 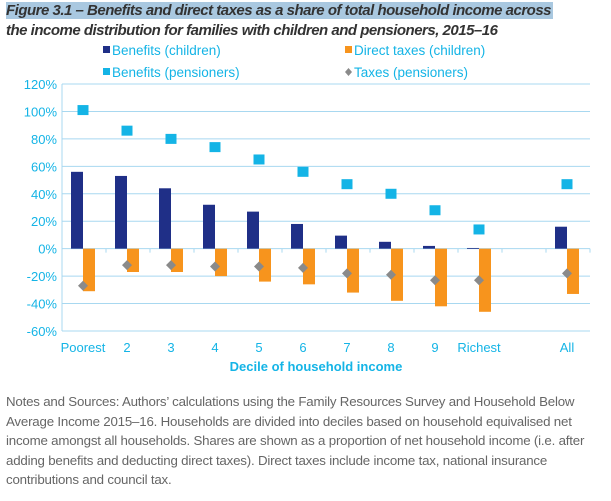 I want to click on x-tick-label: 7, so click(x=346, y=347).